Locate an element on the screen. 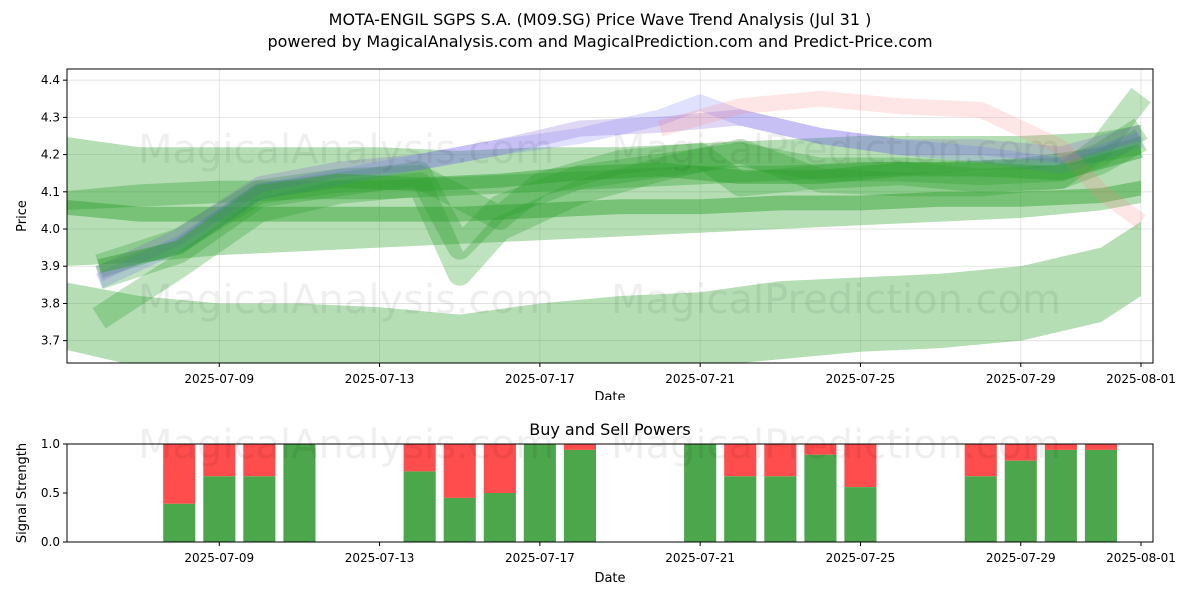 The image size is (1200, 600). power-chart-title: Buy and Sell Powers is located at coordinates (610, 429).